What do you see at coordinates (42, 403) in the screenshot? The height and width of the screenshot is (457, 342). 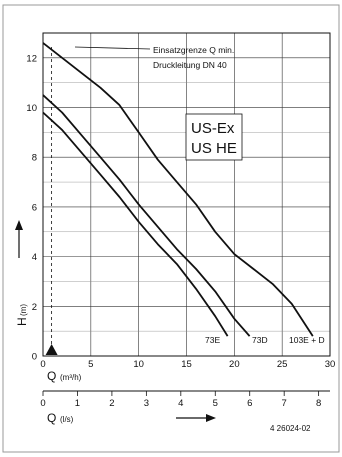 I see `secondary-x-tick-label: 0` at bounding box center [42, 403].